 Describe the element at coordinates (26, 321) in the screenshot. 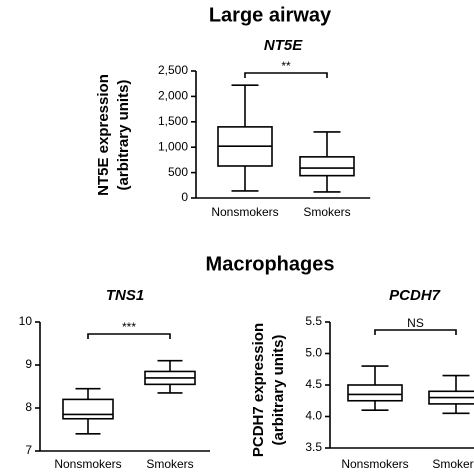

I see `y-tick-label: 10` at that location.